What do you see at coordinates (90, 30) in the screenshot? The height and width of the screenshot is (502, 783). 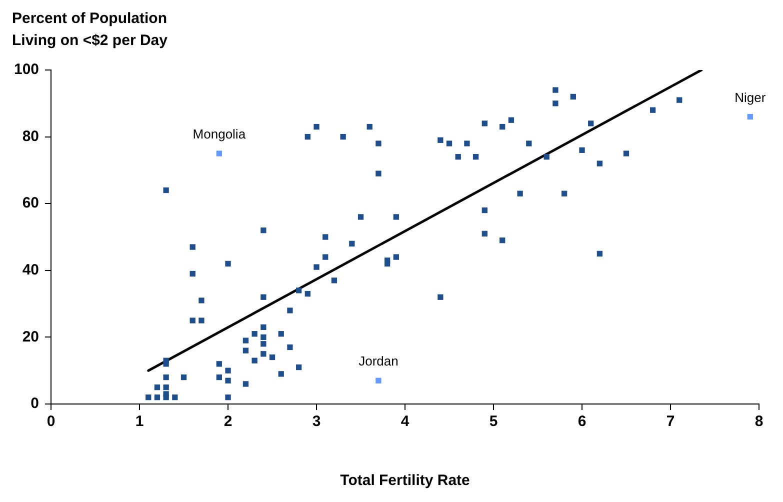 I see `y-axis-title: Percent of Population Living on <$2 per Day` at bounding box center [90, 30].